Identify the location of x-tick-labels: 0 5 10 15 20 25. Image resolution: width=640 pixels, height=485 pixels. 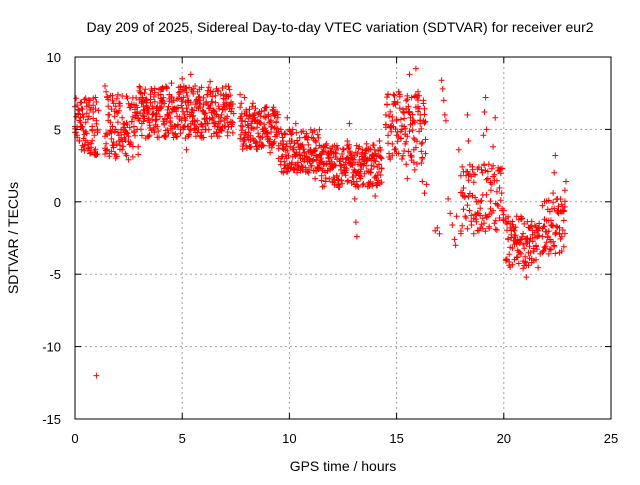
(344, 438).